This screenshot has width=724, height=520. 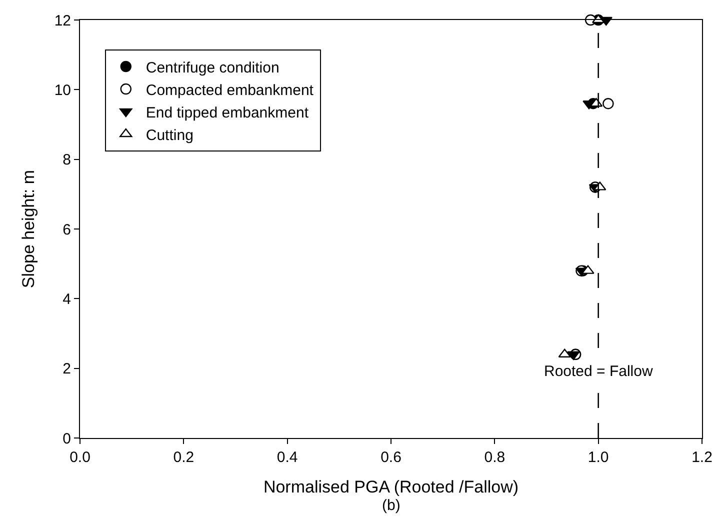 What do you see at coordinates (66, 299) in the screenshot?
I see `y-tick-label: 4` at bounding box center [66, 299].